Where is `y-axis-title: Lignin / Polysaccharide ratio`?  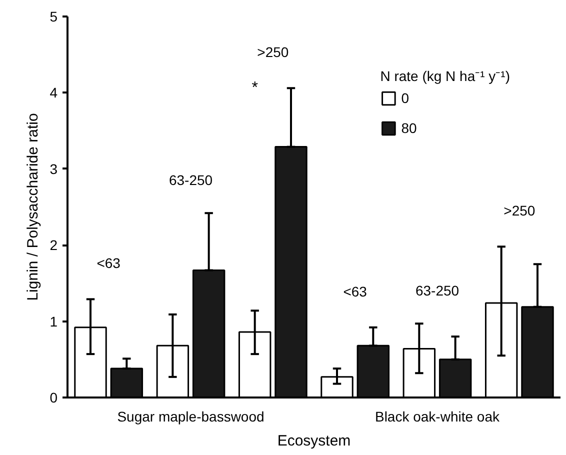
y-axis-title: Lignin / Polysaccharide ratio is located at coordinates (33, 207).